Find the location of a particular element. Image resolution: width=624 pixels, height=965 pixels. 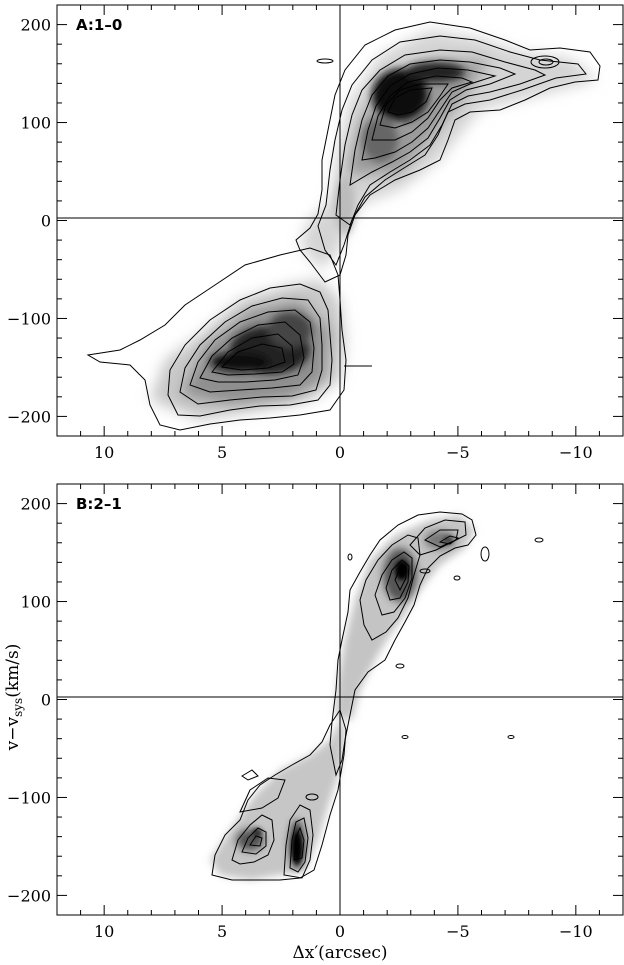

svg-text: v−vsys(km/s) is located at coordinates (14, 698).